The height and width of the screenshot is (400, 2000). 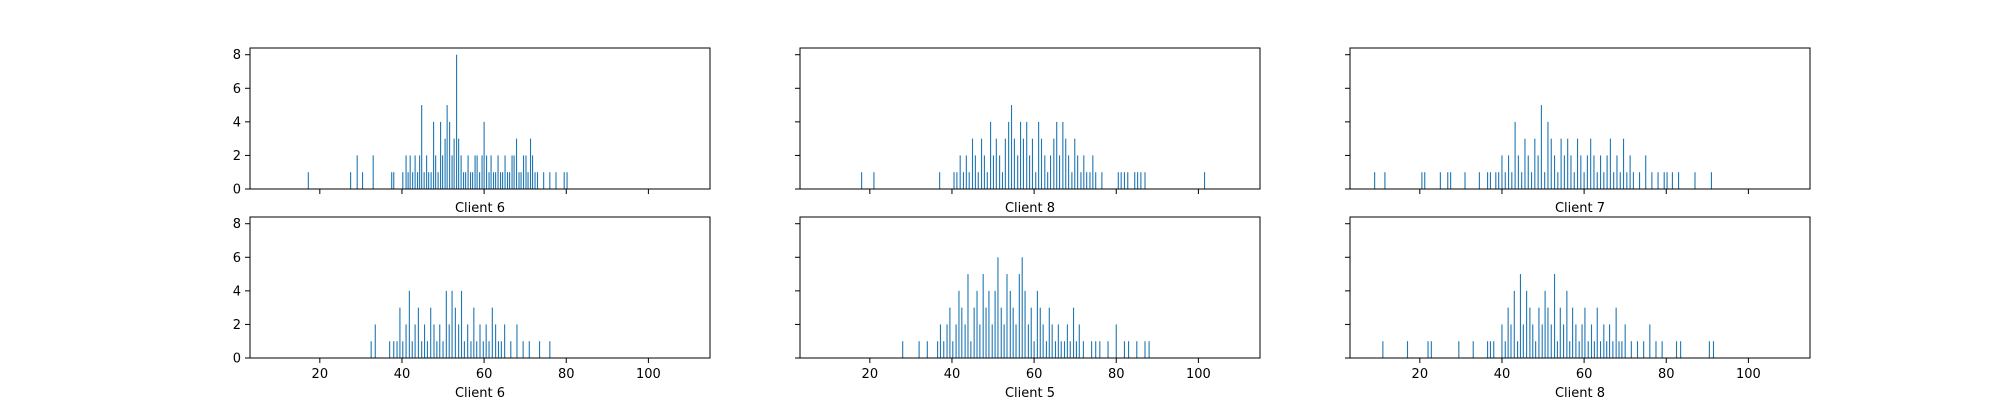 What do you see at coordinates (1580, 208) in the screenshot?
I see `x-axis-label: Client 7` at bounding box center [1580, 208].